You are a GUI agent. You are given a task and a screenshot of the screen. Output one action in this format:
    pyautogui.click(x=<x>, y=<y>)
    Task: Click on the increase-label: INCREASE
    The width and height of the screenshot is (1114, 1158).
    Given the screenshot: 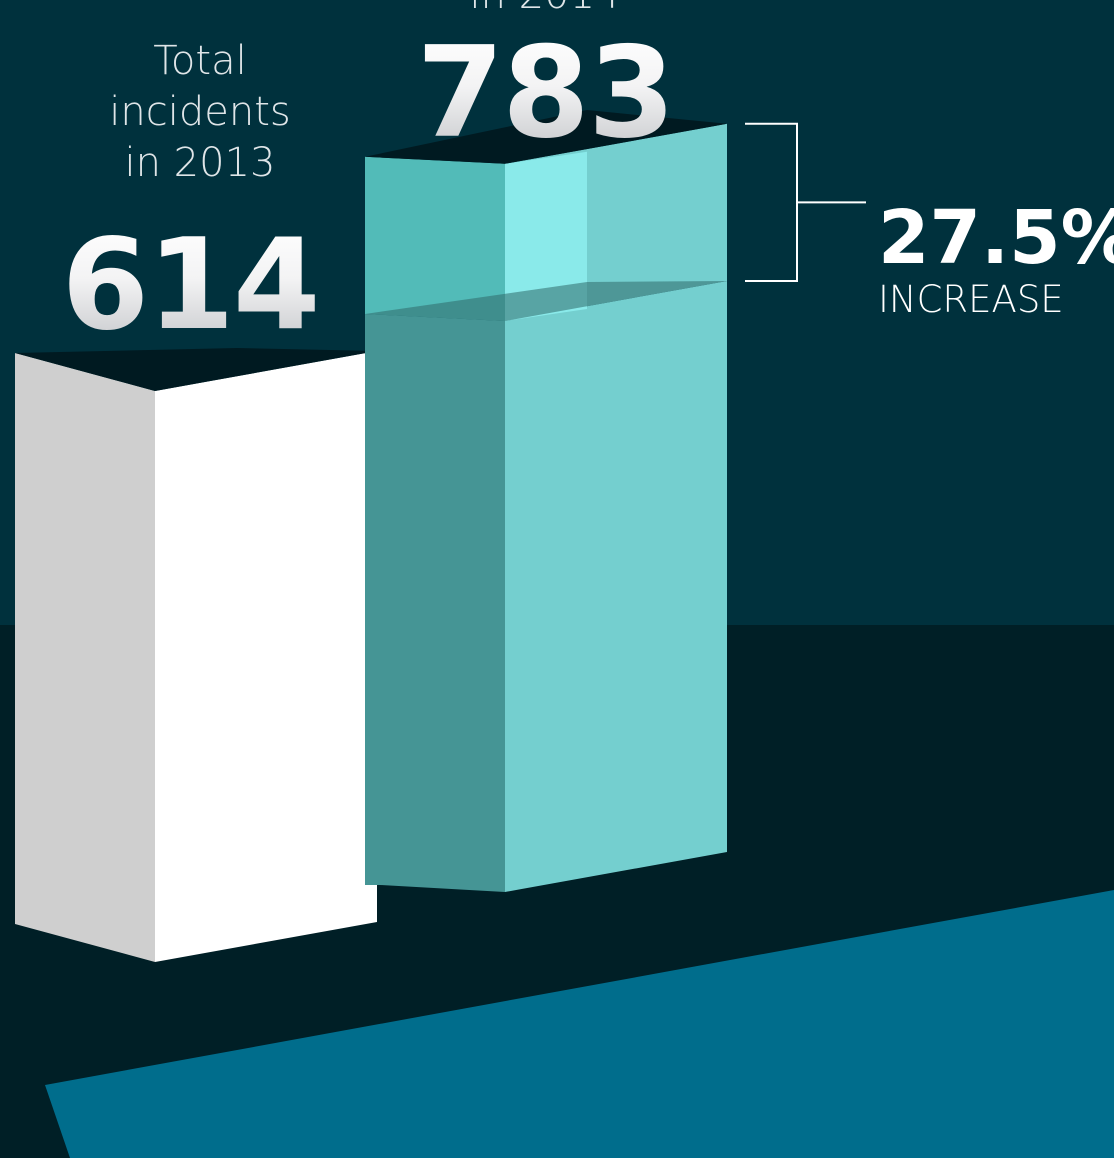 What is the action you would take?
    pyautogui.click(x=971, y=299)
    